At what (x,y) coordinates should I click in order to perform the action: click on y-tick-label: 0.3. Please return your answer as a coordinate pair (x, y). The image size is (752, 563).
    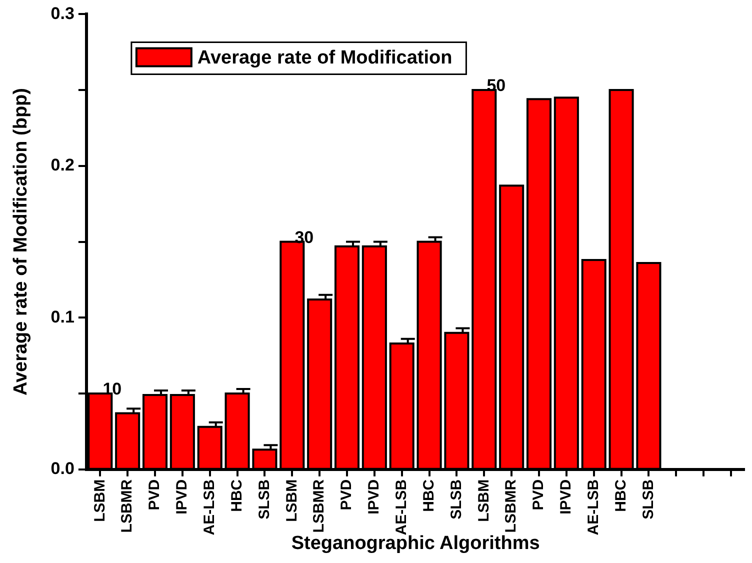
    Looking at the image, I should click on (62, 13).